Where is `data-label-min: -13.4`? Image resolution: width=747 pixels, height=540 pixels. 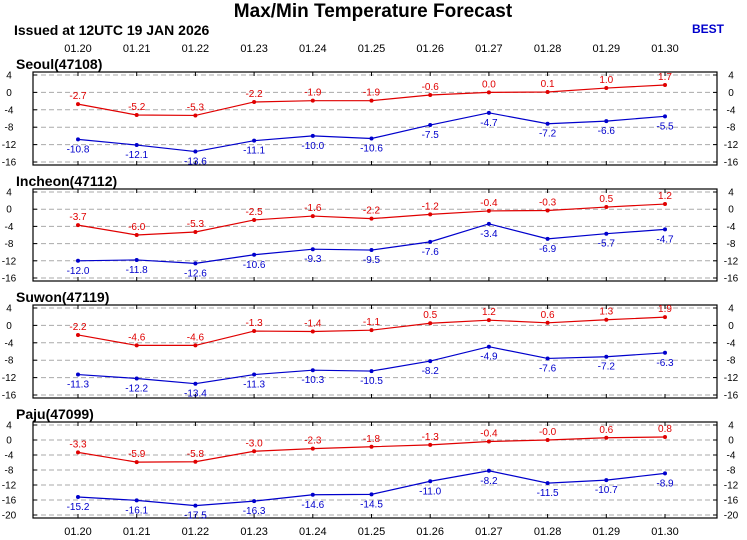 data-label-min: -13.4 is located at coordinates (195, 394).